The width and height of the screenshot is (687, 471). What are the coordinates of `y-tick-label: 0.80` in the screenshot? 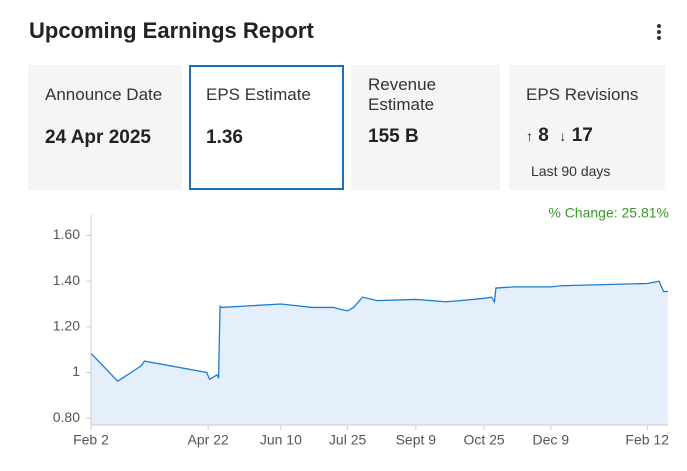 It's located at (66, 417).